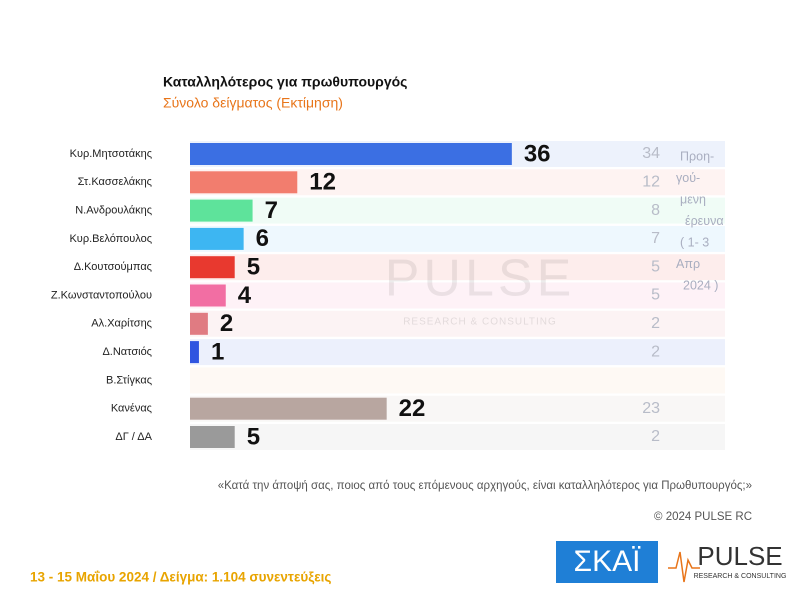 Image resolution: width=800 pixels, height=600 pixels. I want to click on previous-note: Προη-γού-μενη έρευνα ( 1- 3 Απρ 2024 ), so click(700, 220).